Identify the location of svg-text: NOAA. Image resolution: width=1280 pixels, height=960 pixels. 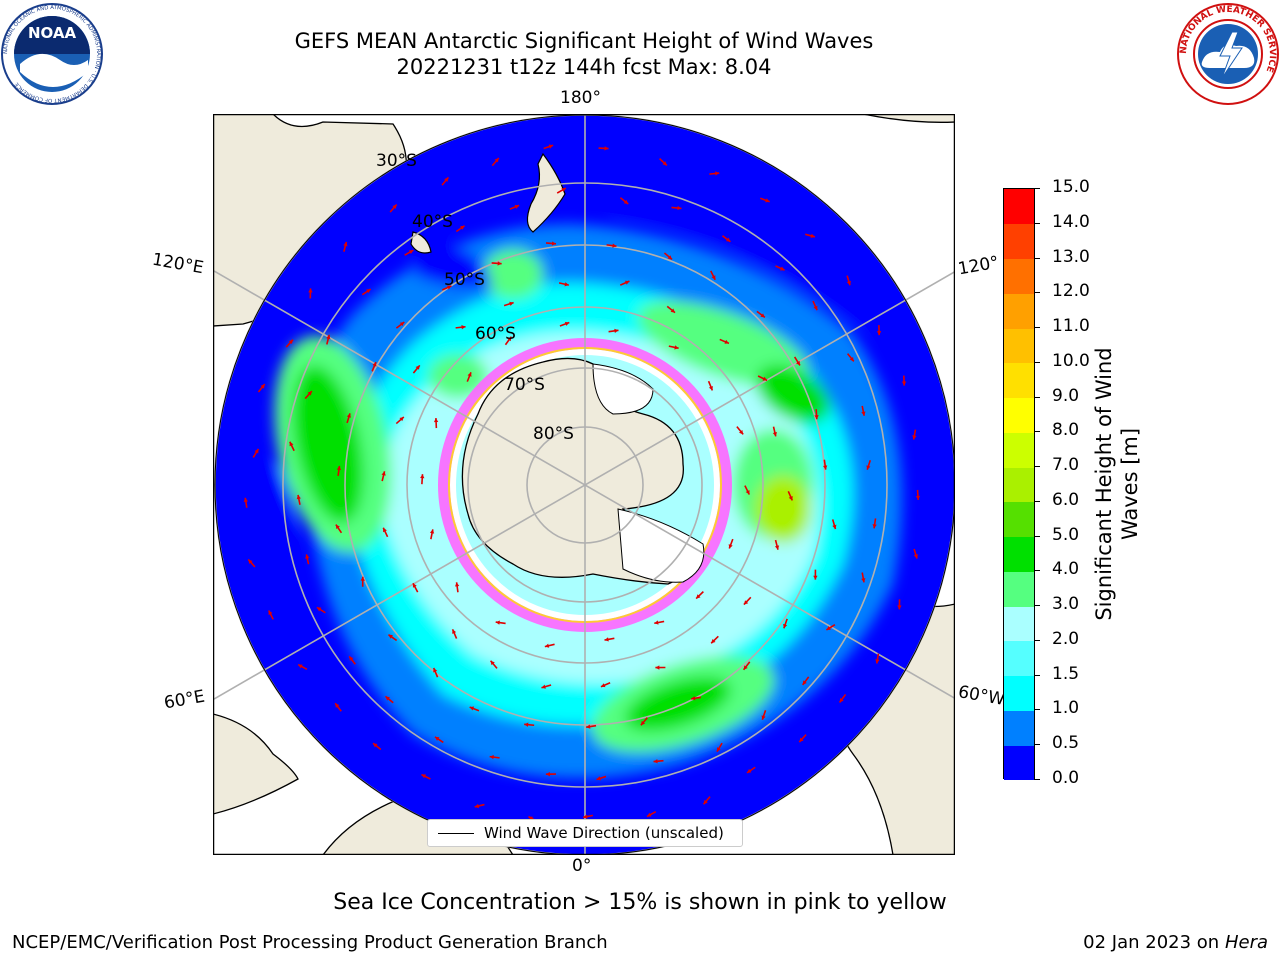
(52, 33).